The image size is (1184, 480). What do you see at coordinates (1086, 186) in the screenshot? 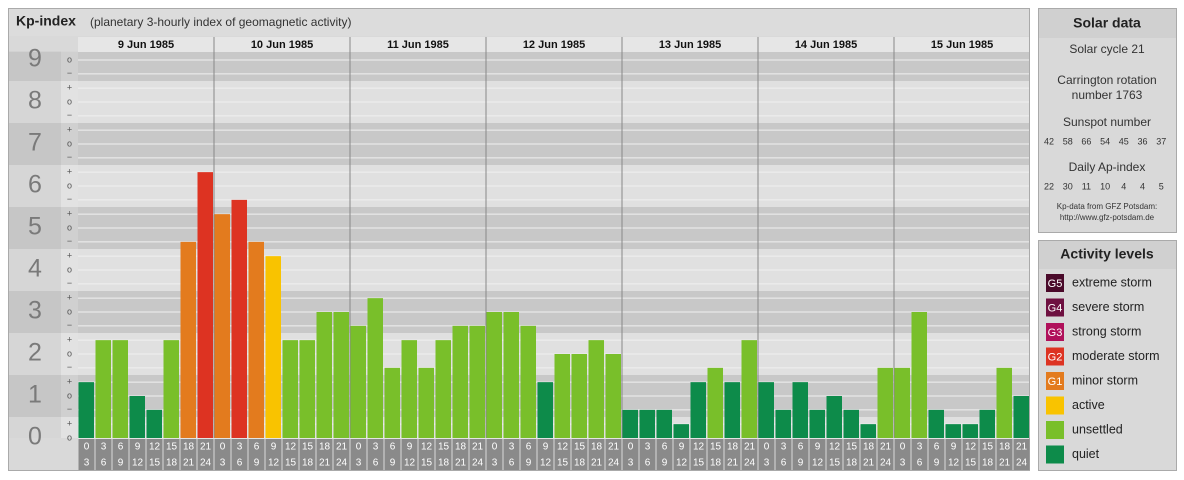
I see `ap-value: 11` at bounding box center [1086, 186].